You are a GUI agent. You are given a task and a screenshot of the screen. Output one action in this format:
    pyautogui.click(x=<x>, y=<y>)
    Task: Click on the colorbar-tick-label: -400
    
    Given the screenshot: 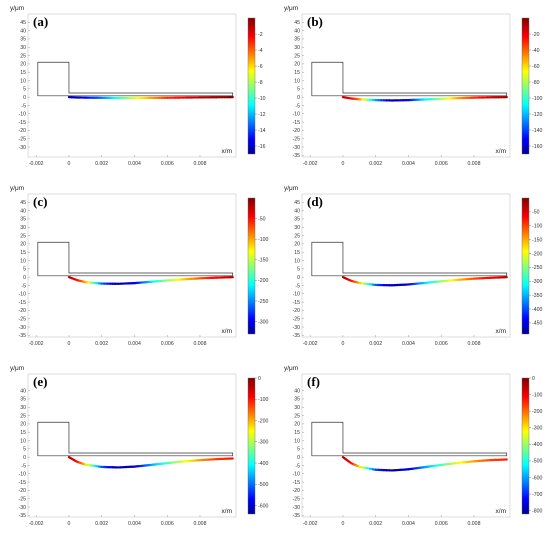 What is the action you would take?
    pyautogui.click(x=537, y=310)
    